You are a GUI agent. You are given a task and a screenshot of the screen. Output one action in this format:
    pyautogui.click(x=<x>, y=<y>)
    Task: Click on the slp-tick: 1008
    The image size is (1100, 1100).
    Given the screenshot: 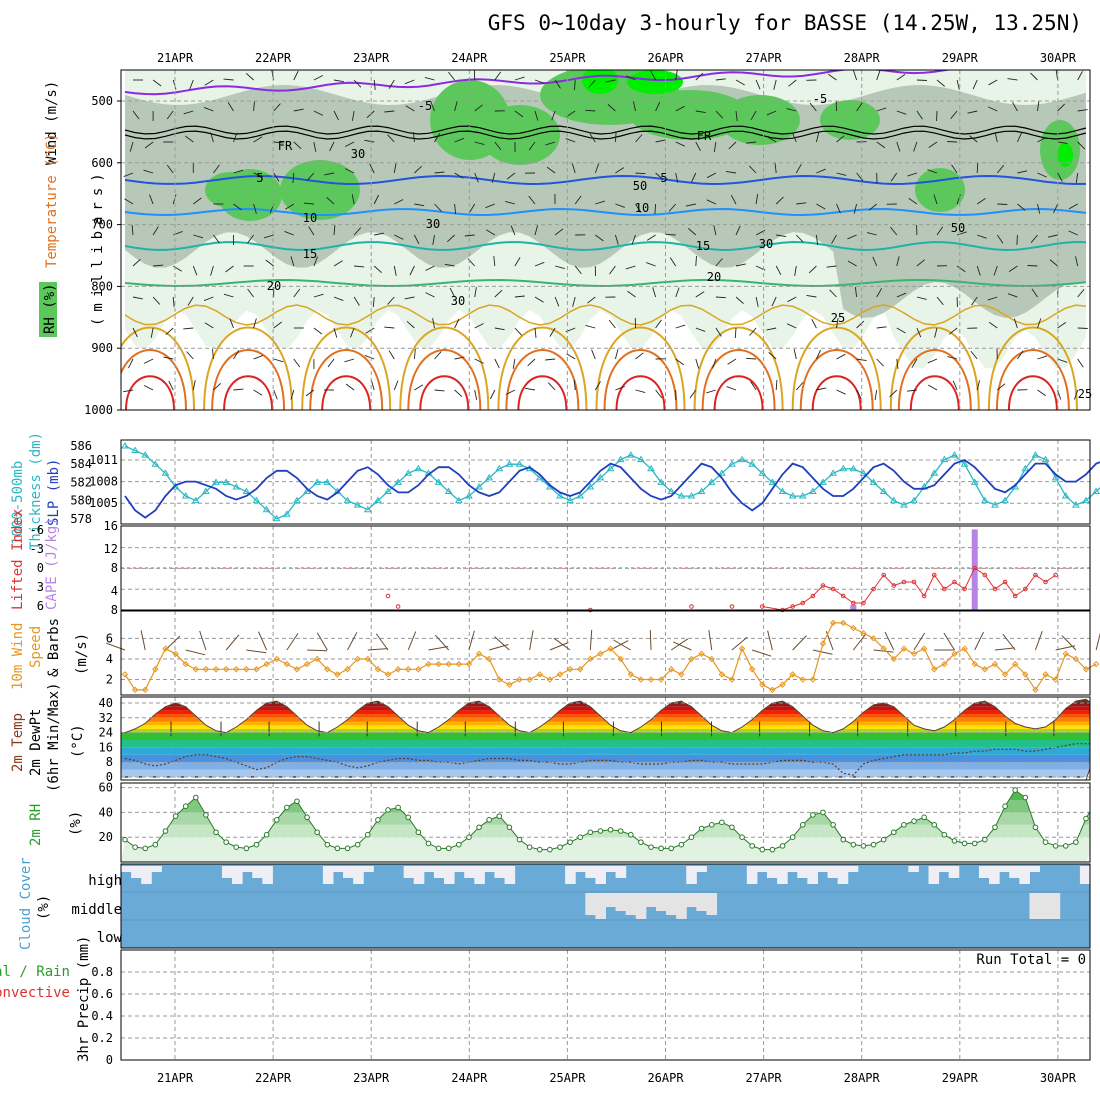 What is the action you would take?
    pyautogui.click(x=103, y=482)
    